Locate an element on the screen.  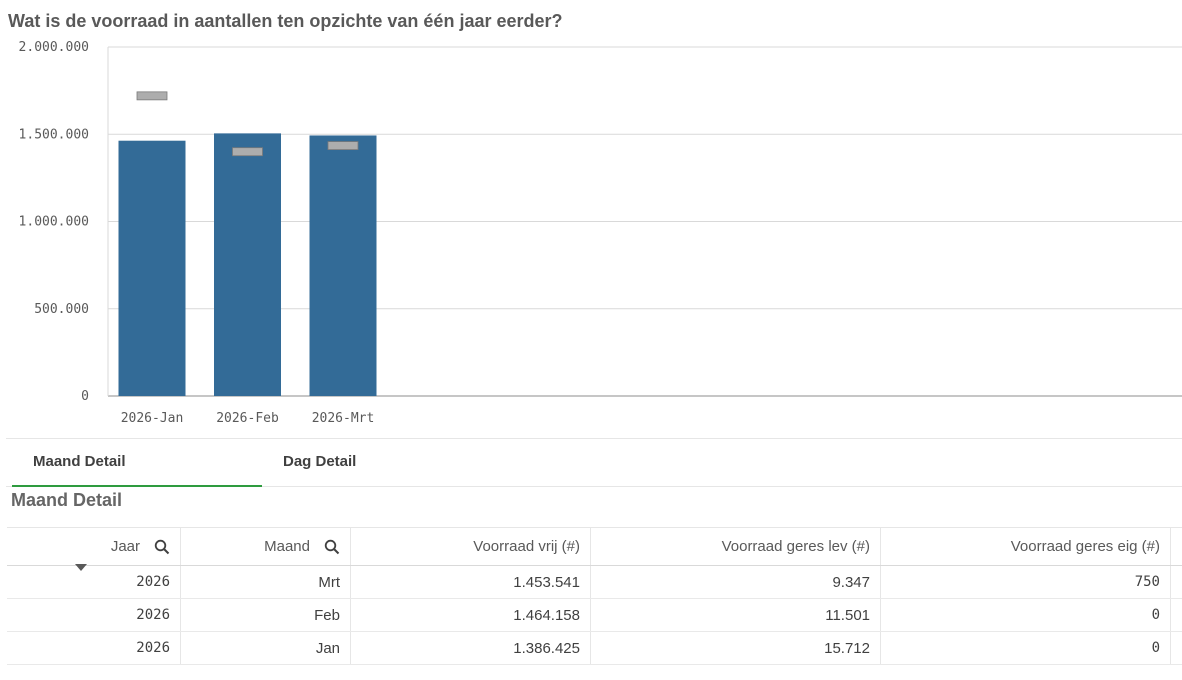
tab-dag-detail: Dag Detail is located at coordinates (320, 461).